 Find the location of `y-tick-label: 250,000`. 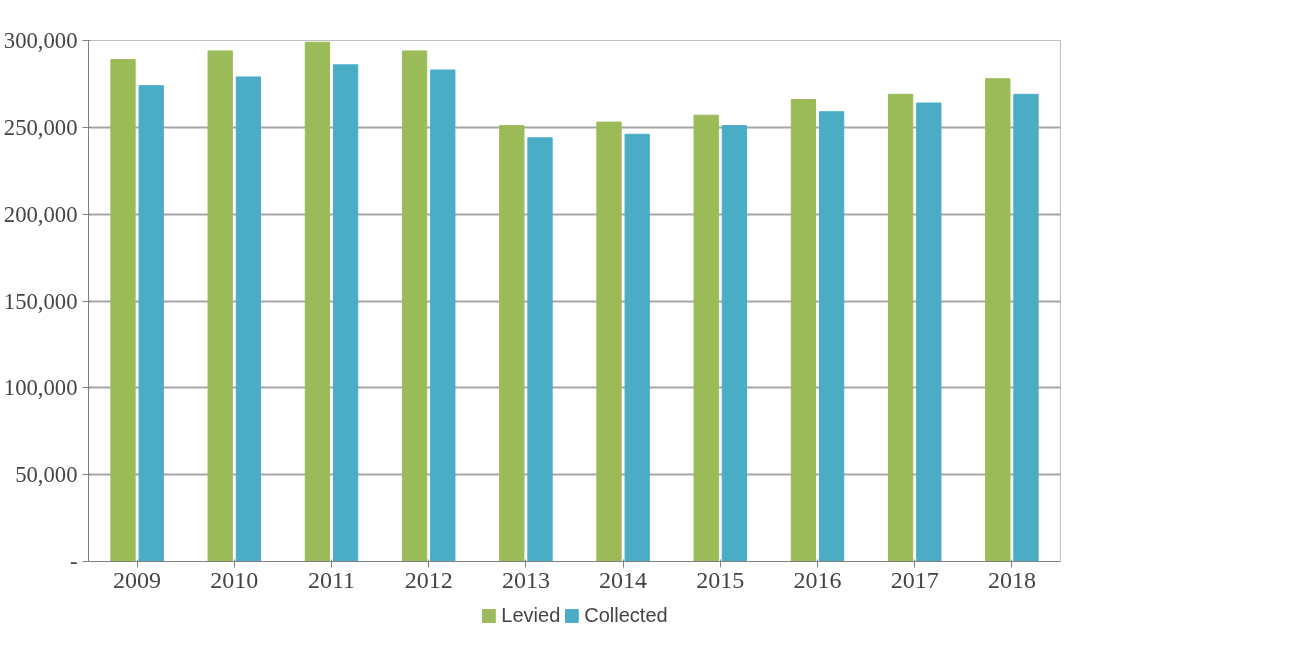

y-tick-label: 250,000 is located at coordinates (40, 127).